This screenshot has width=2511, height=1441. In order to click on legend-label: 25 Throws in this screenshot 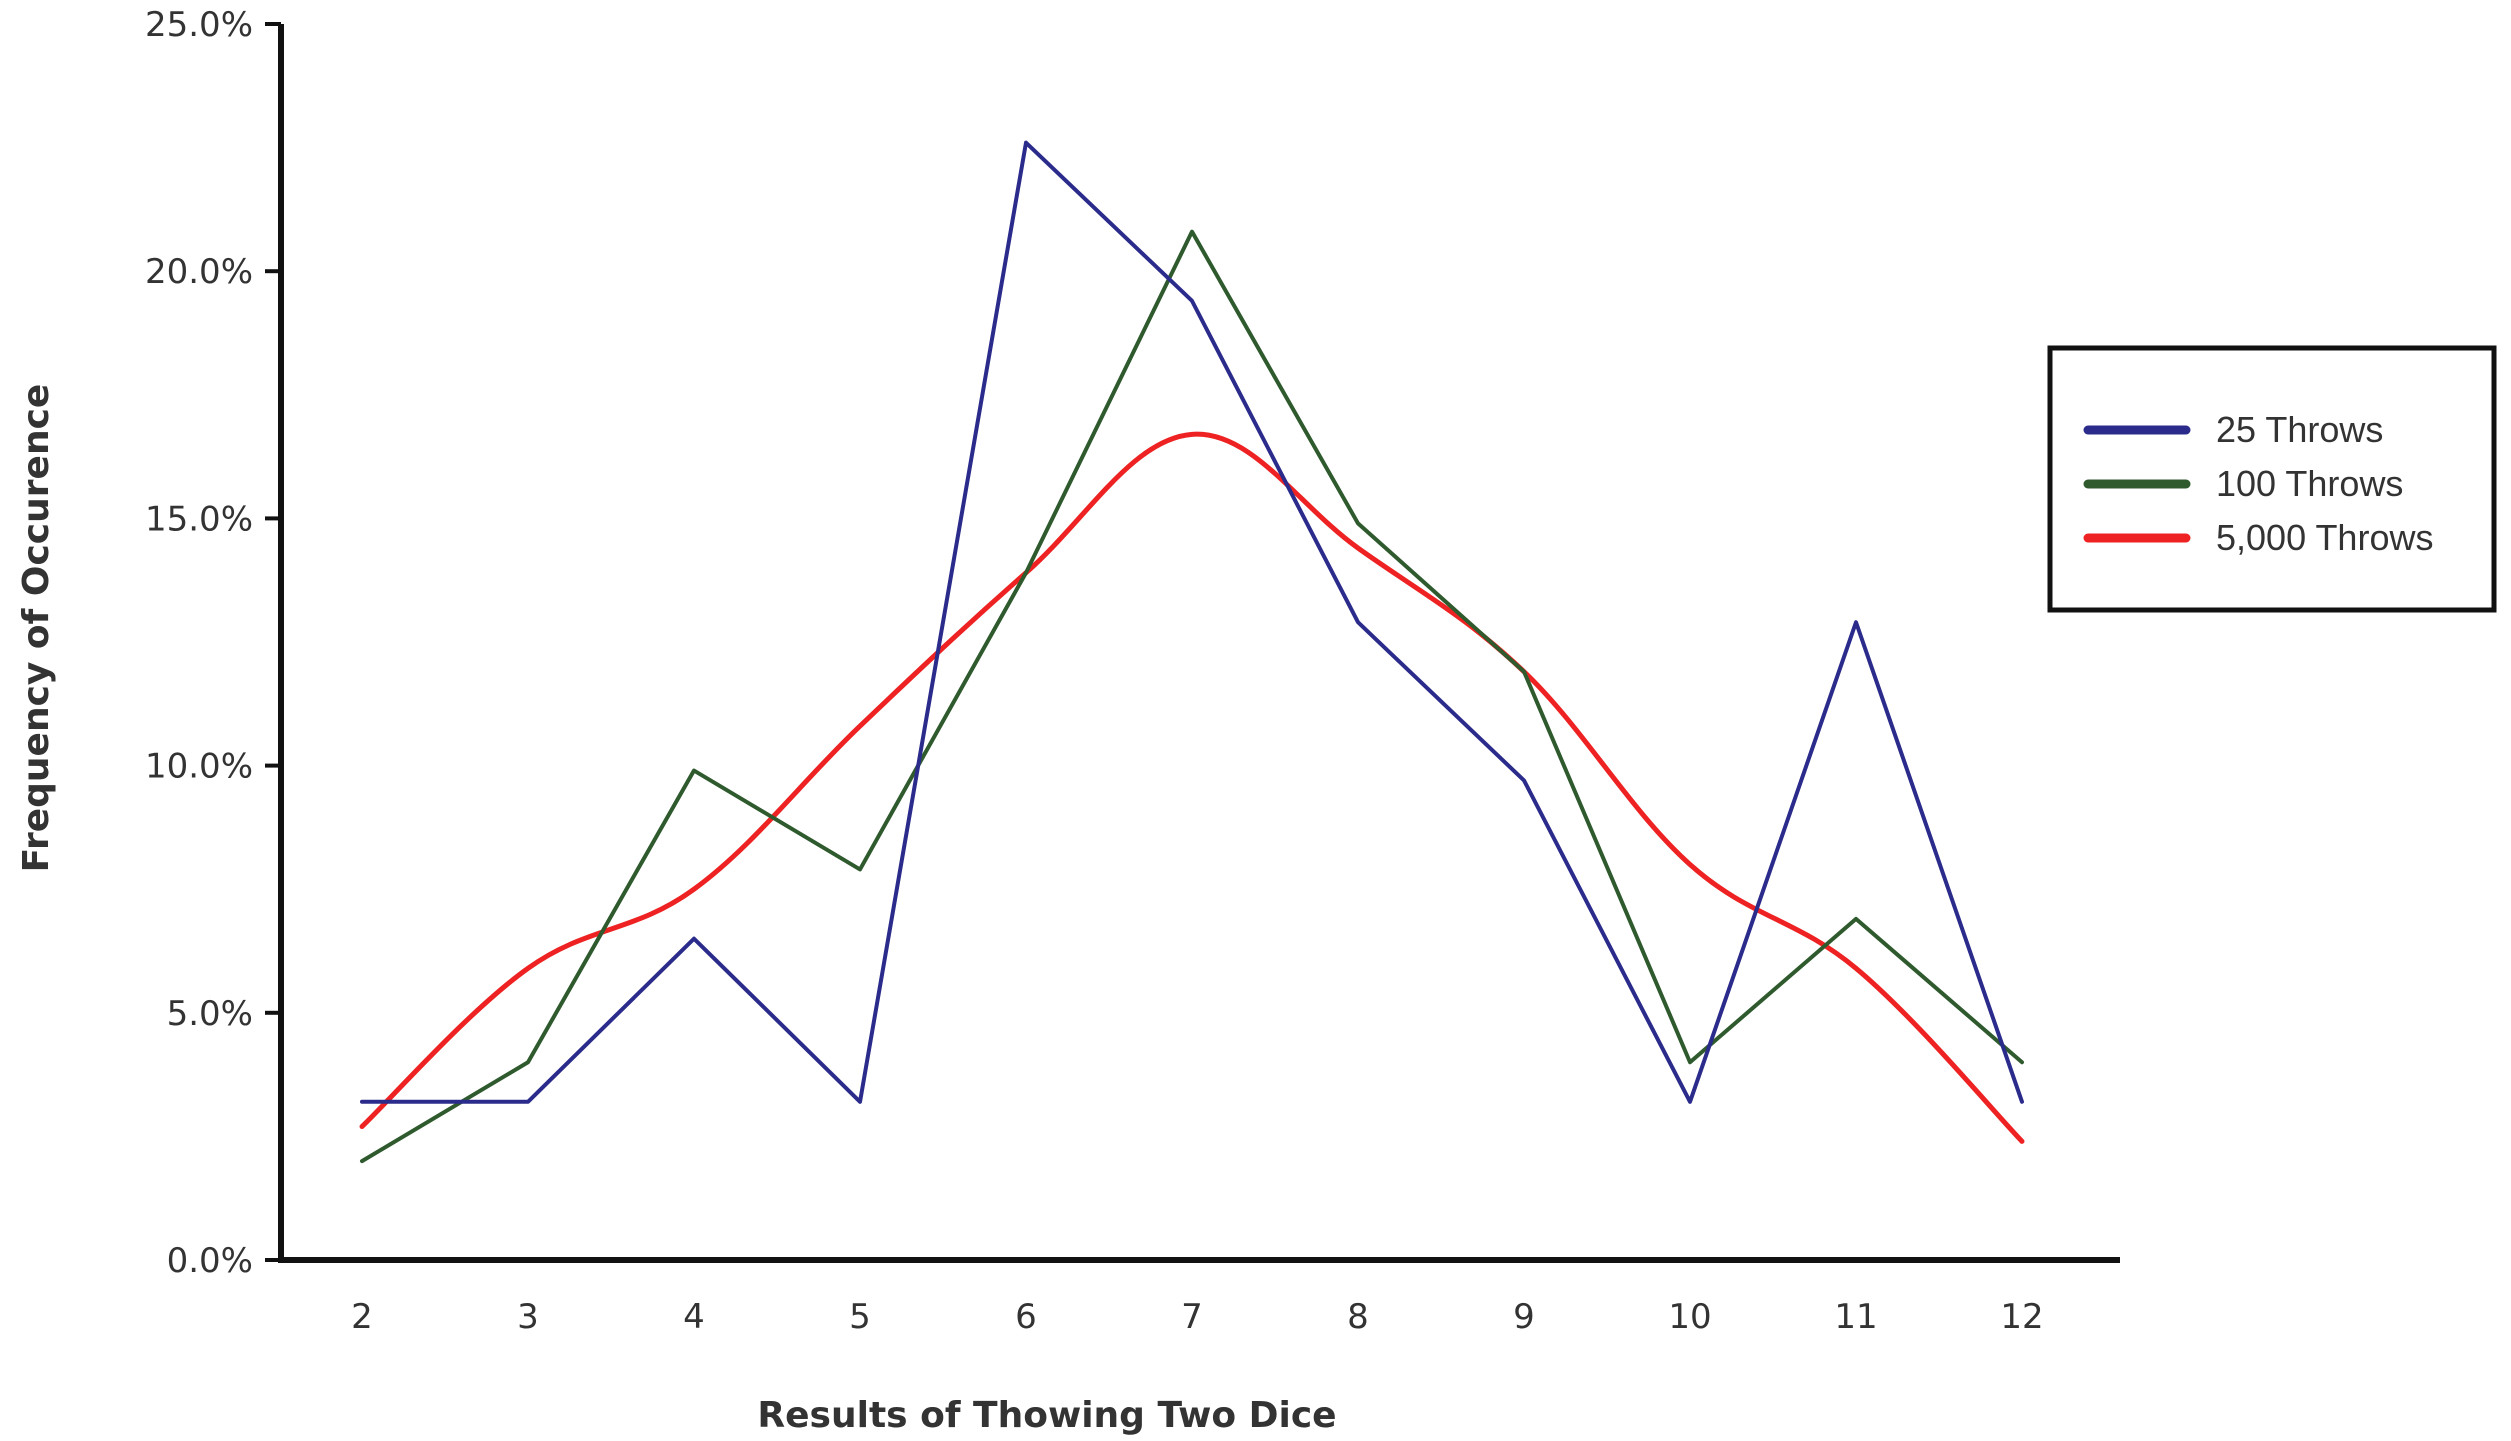, I will do `click(2299, 429)`.